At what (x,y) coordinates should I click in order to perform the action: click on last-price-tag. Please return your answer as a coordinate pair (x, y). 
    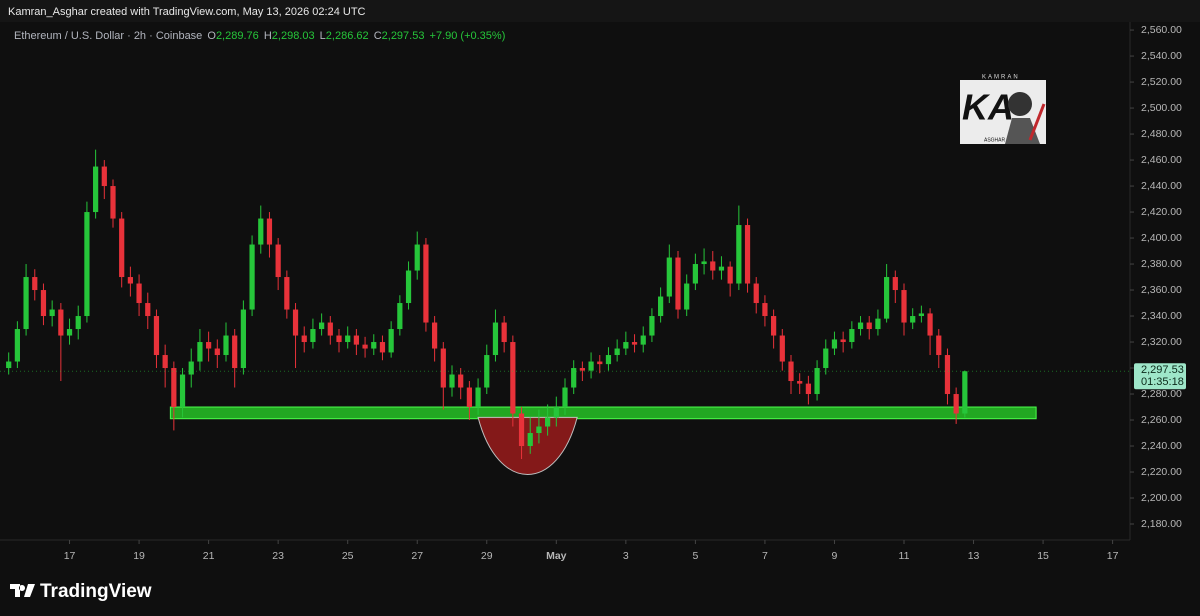
    Looking at the image, I should click on (1160, 376).